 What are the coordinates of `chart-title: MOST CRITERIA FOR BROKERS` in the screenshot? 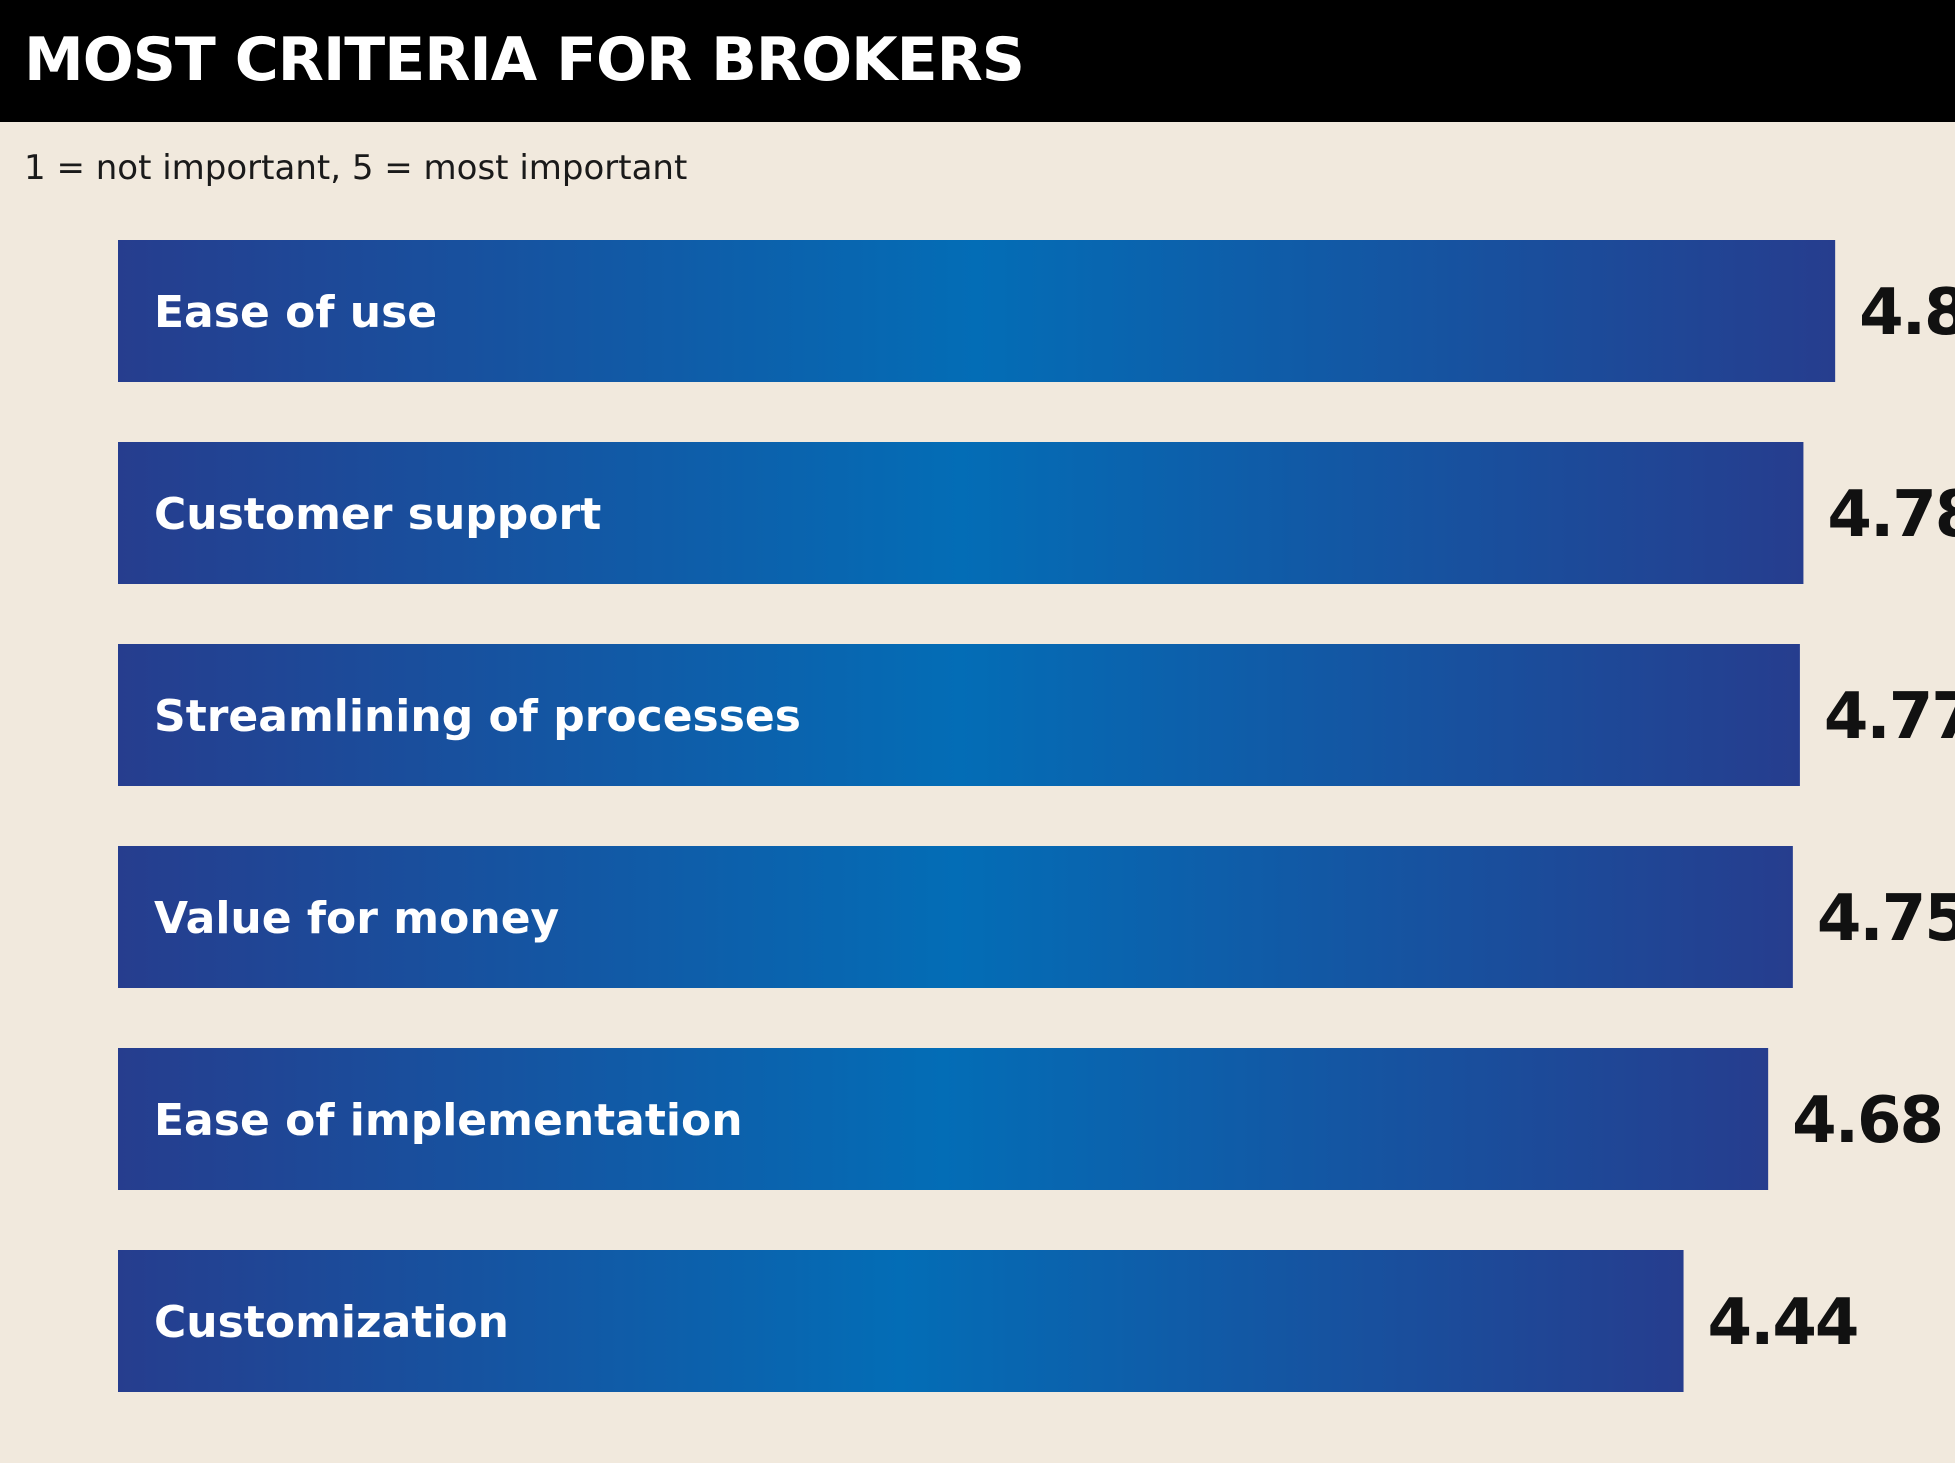 It's located at (524, 60).